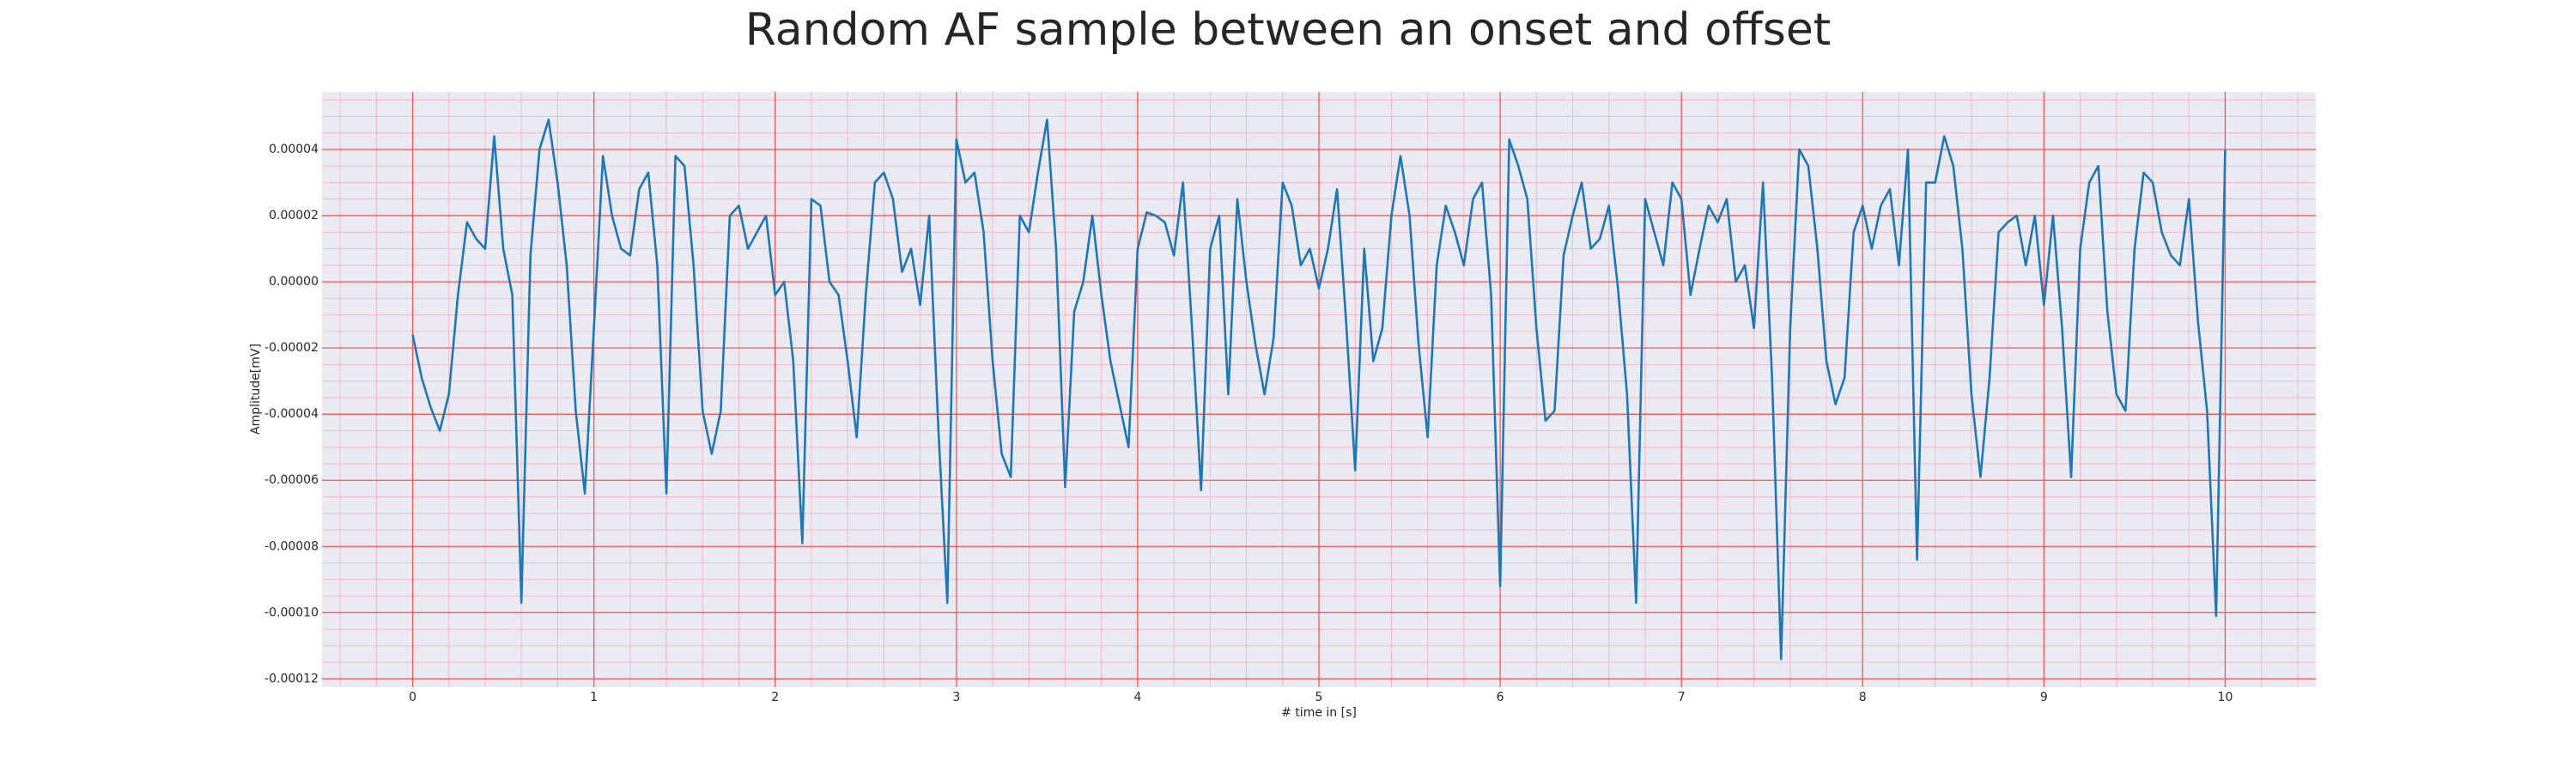 The width and height of the screenshot is (2576, 773). Describe the element at coordinates (1137, 697) in the screenshot. I see `x-tick-label: 4` at that location.